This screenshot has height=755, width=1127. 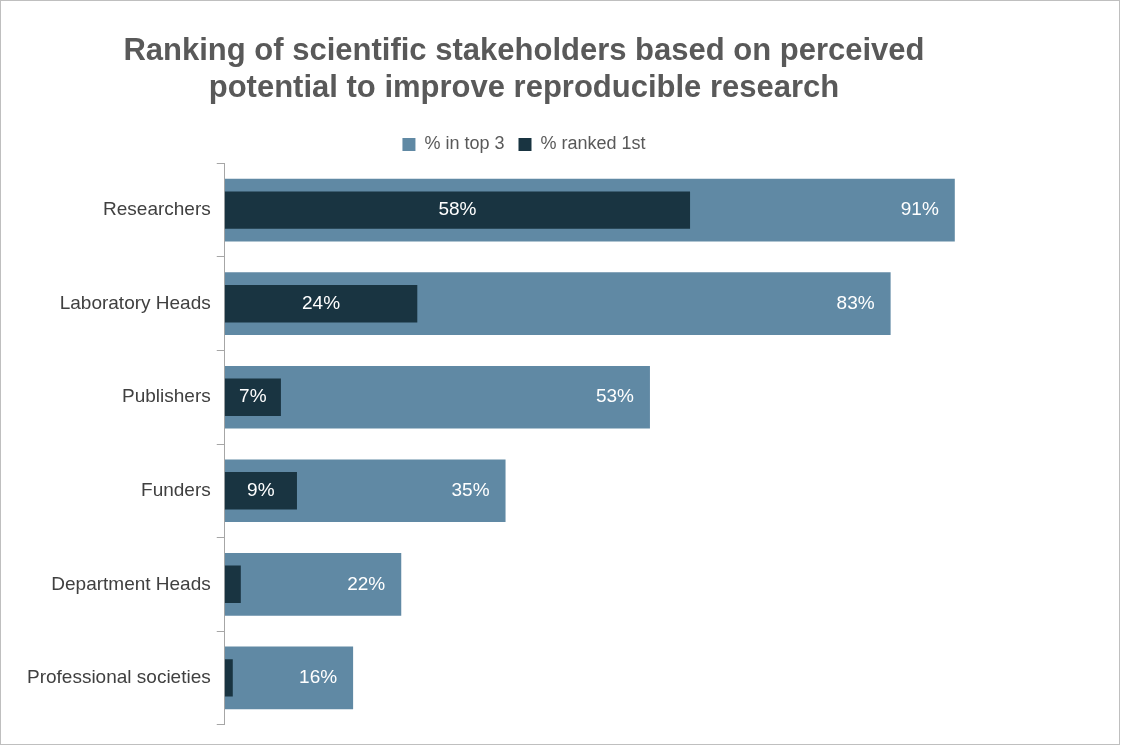 What do you see at coordinates (464, 143) in the screenshot?
I see `legend-label: % in top 3` at bounding box center [464, 143].